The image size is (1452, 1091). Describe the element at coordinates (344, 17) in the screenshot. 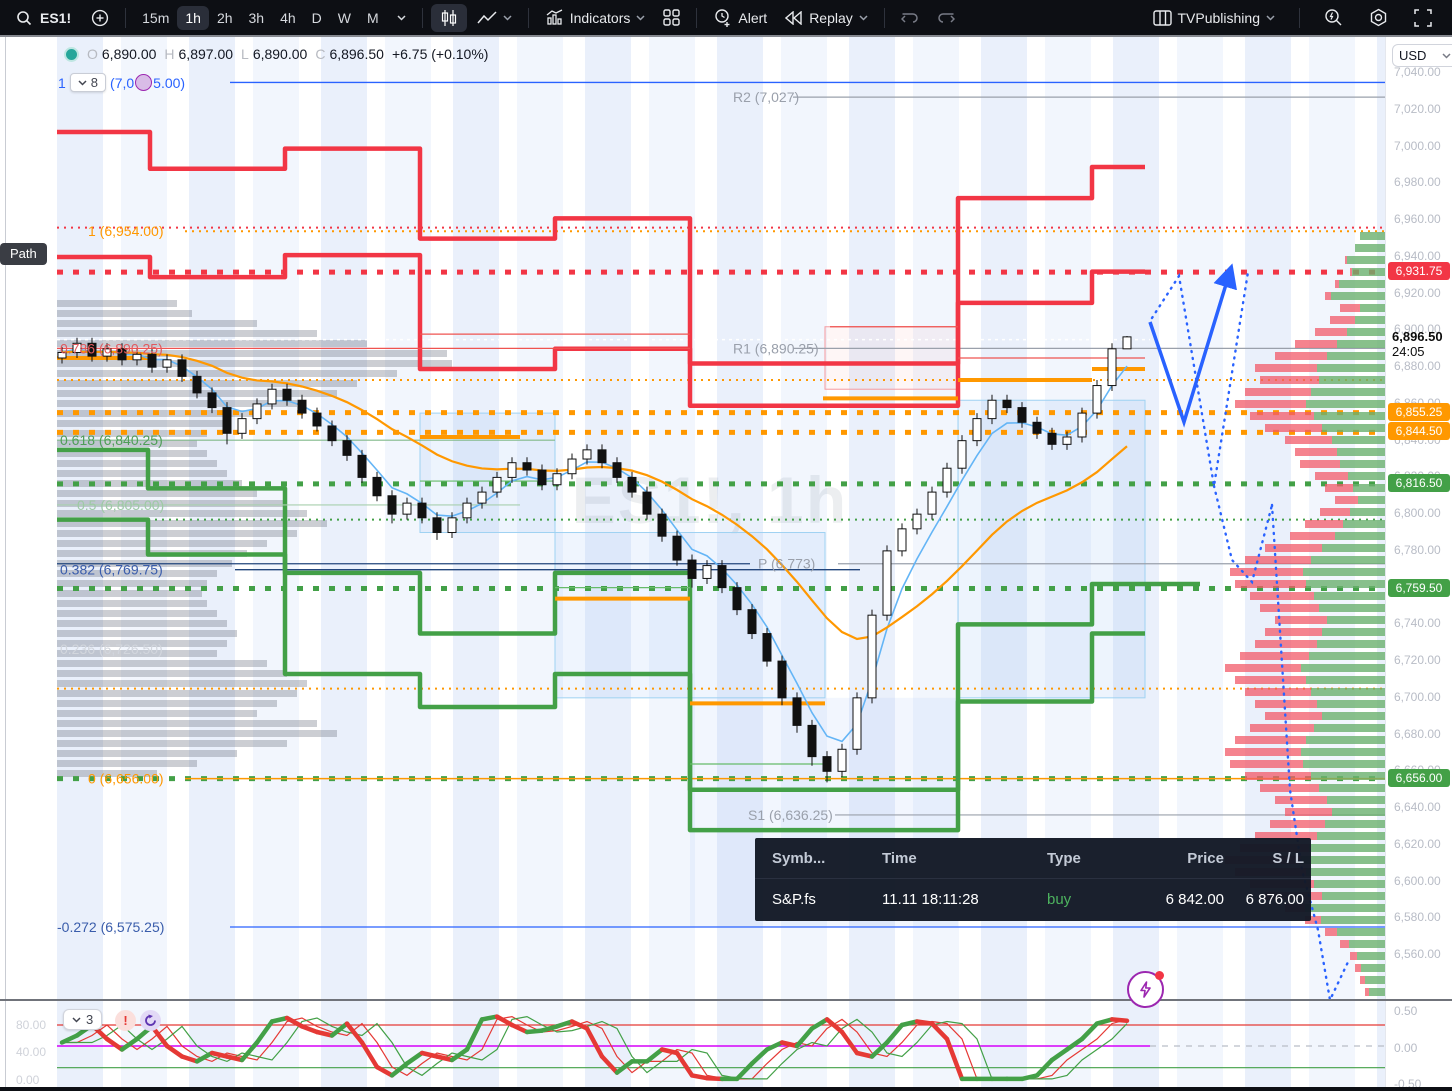

I see `timeframe-W: W` at that location.